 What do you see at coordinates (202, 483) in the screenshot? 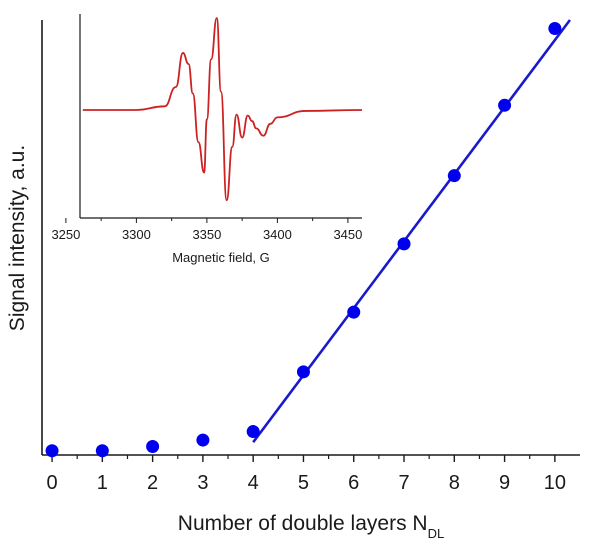
I see `main-x-tick-label: 3` at bounding box center [202, 483].